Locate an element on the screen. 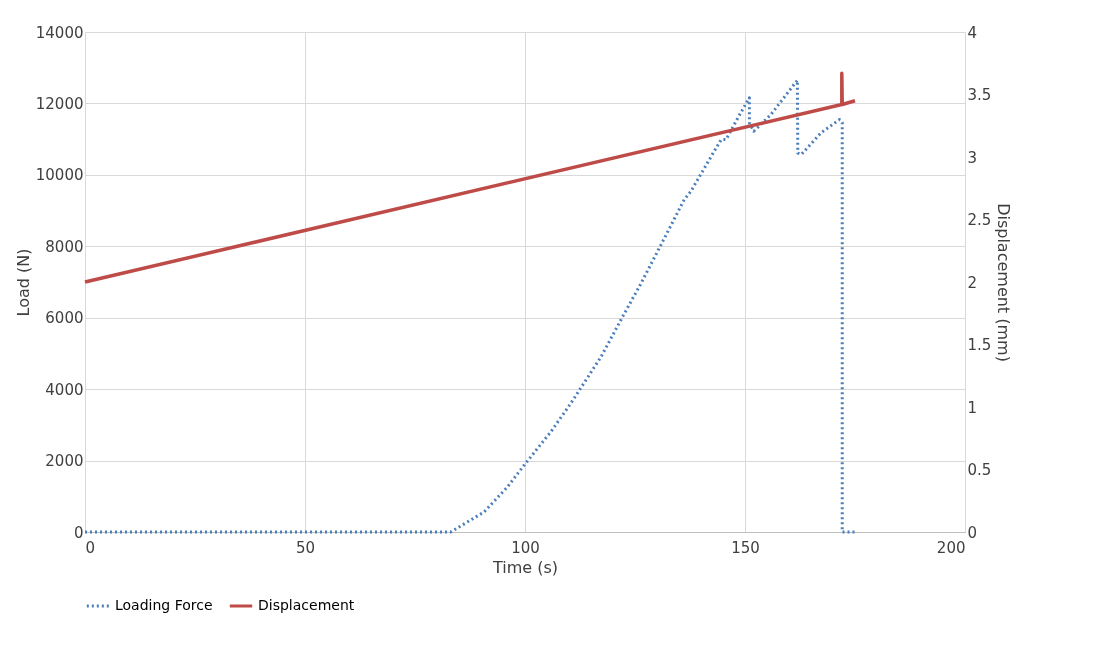 This screenshot has width=1107, height=666. y-tick-label: 12000 is located at coordinates (59, 103).